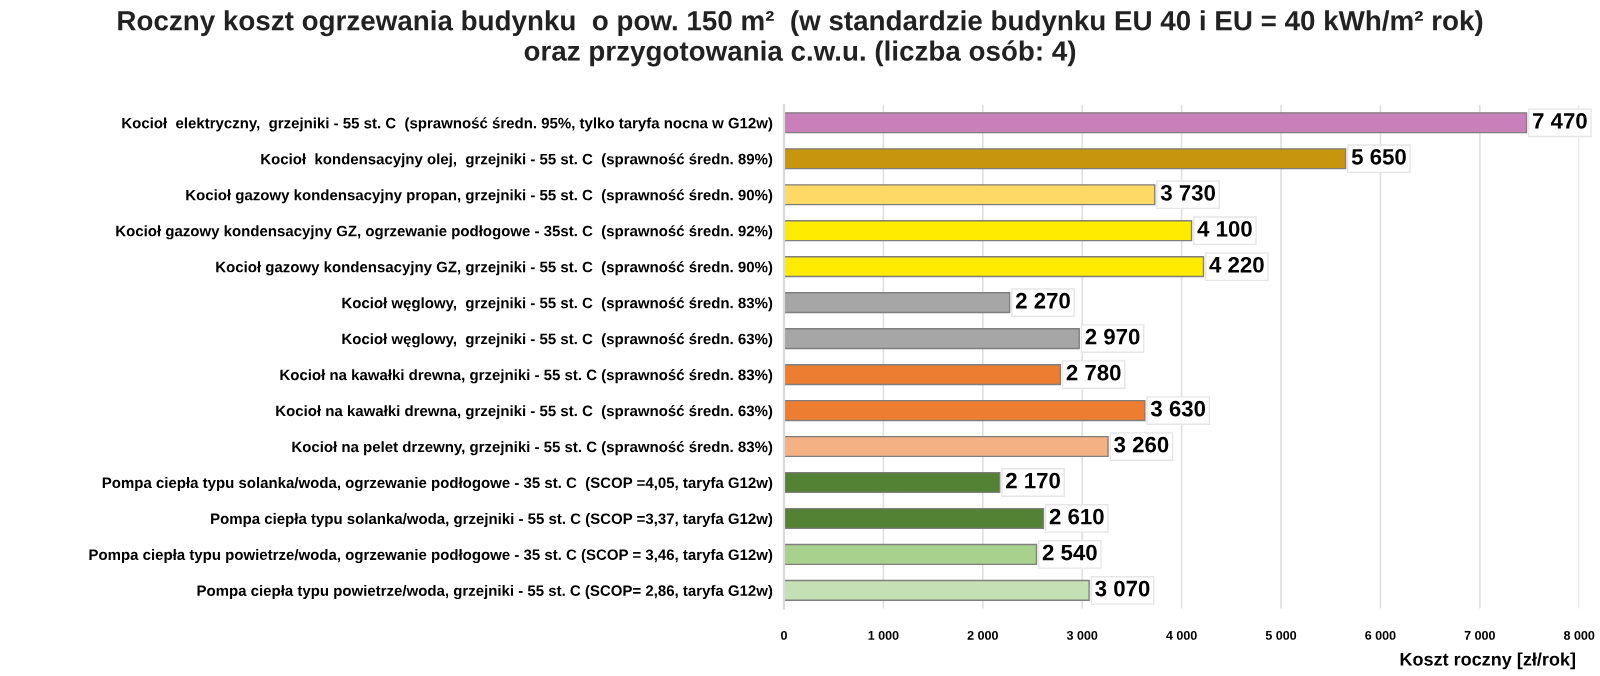  Describe the element at coordinates (1112, 336) in the screenshot. I see `data-label: 2 970` at that location.